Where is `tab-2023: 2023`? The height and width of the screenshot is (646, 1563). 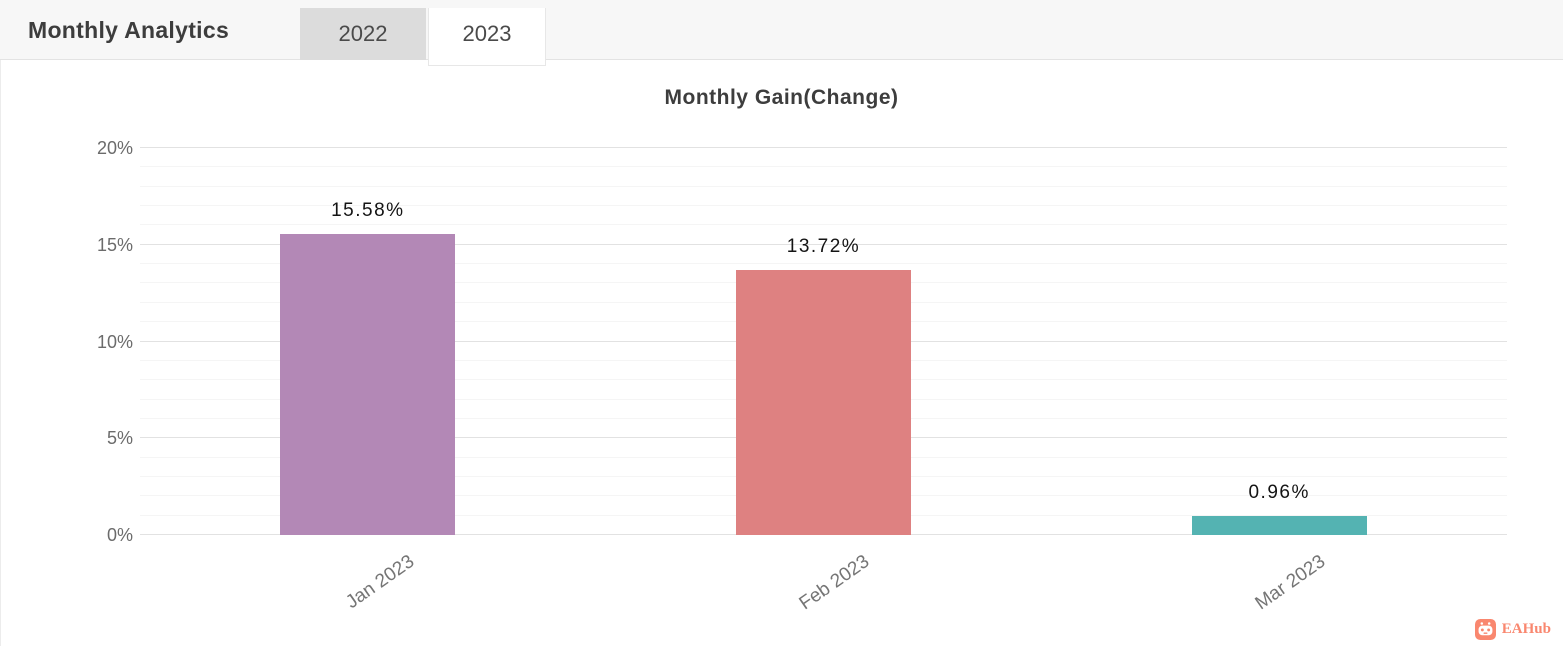
tab-2023: 2023 is located at coordinates (487, 37).